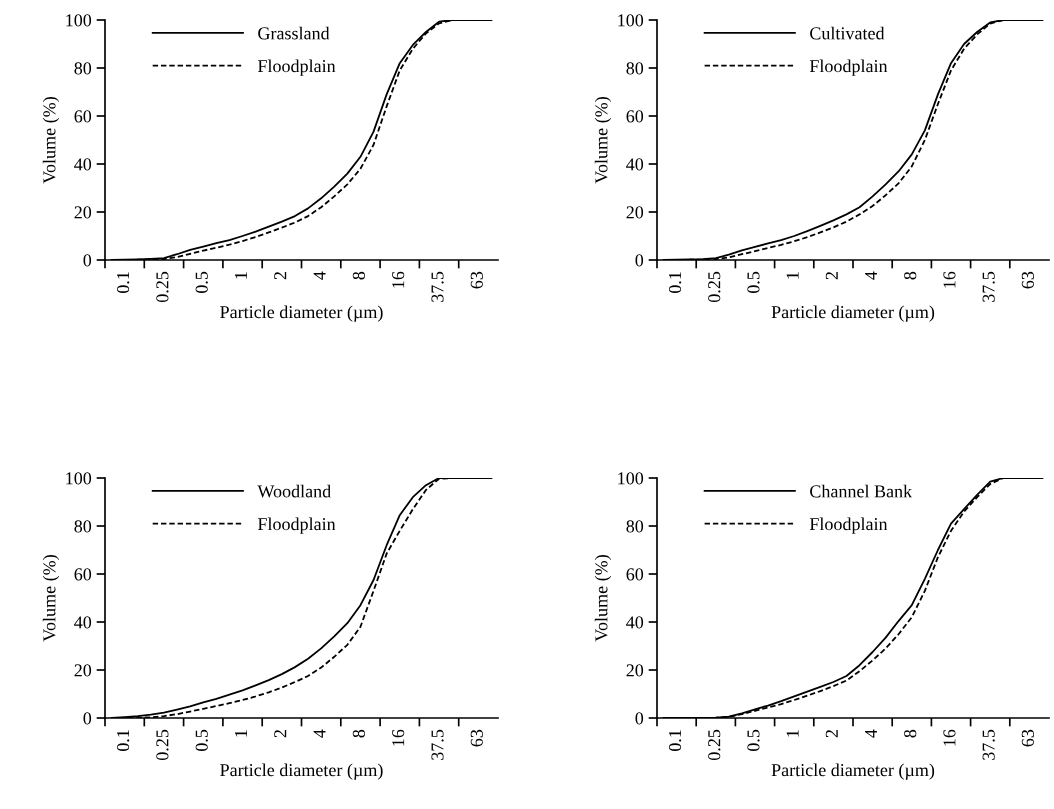  What do you see at coordinates (294, 491) in the screenshot?
I see `legend-label: Woodland` at bounding box center [294, 491].